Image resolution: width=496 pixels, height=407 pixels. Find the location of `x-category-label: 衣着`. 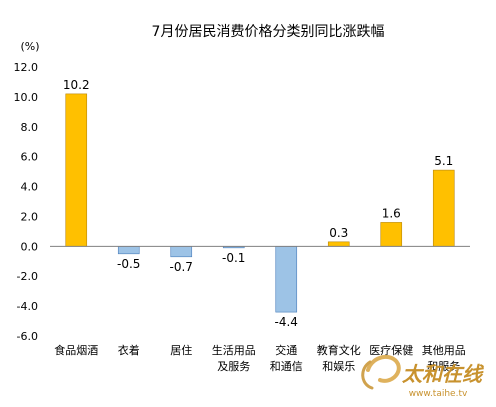

x-category-label: 衣着 is located at coordinates (129, 350).